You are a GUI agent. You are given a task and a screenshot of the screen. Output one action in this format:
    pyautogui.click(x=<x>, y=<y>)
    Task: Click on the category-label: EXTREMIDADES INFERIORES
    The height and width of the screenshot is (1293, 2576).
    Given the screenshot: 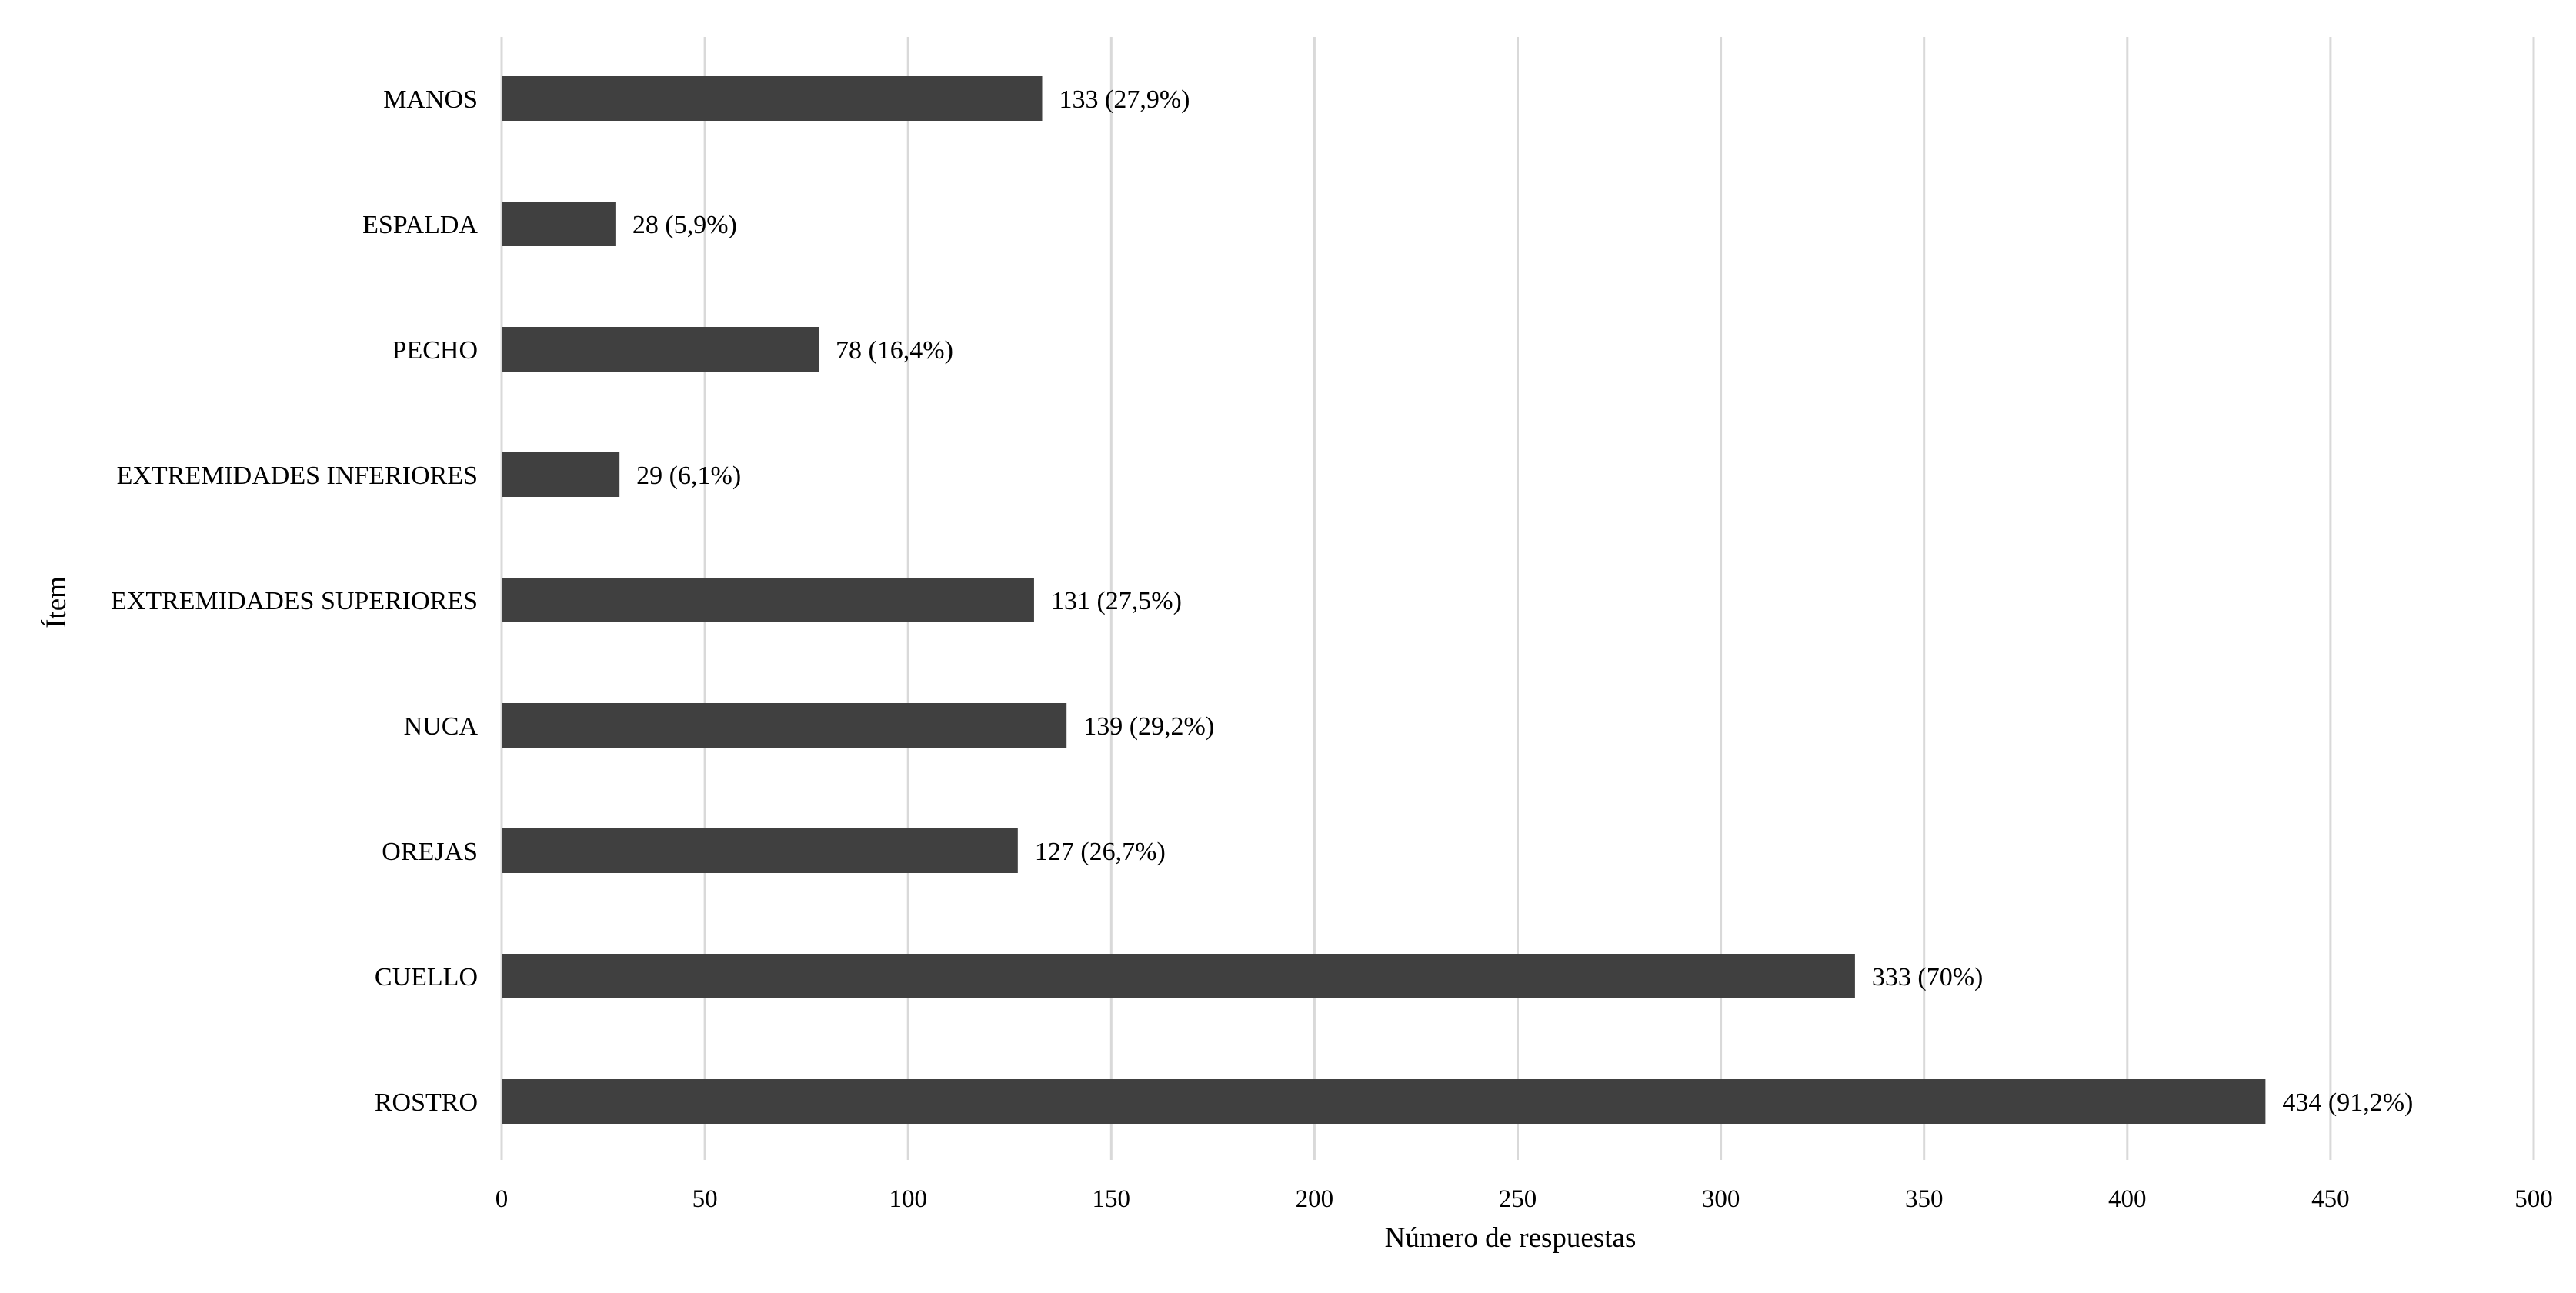 What is the action you would take?
    pyautogui.click(x=297, y=476)
    